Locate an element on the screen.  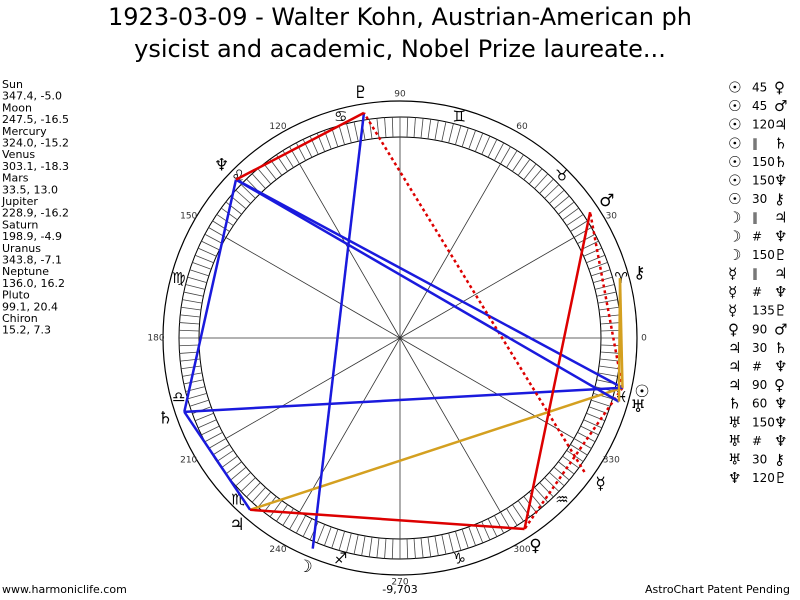
degree-label: 90 is located at coordinates (400, 95).